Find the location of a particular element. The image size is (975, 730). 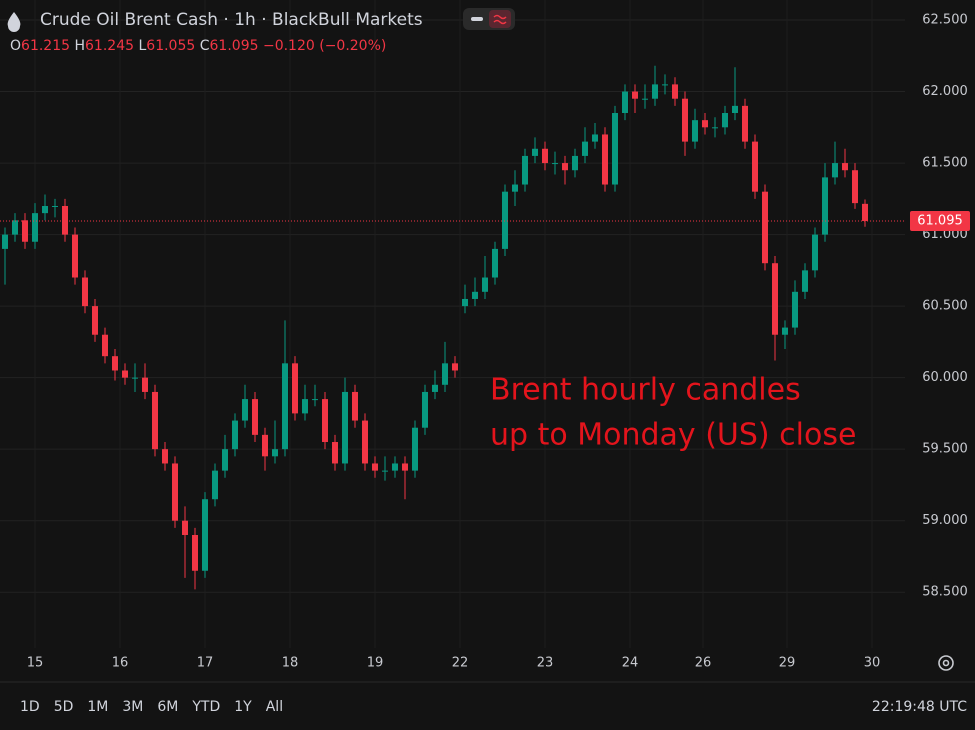

ohlc-label: L is located at coordinates (142, 46).